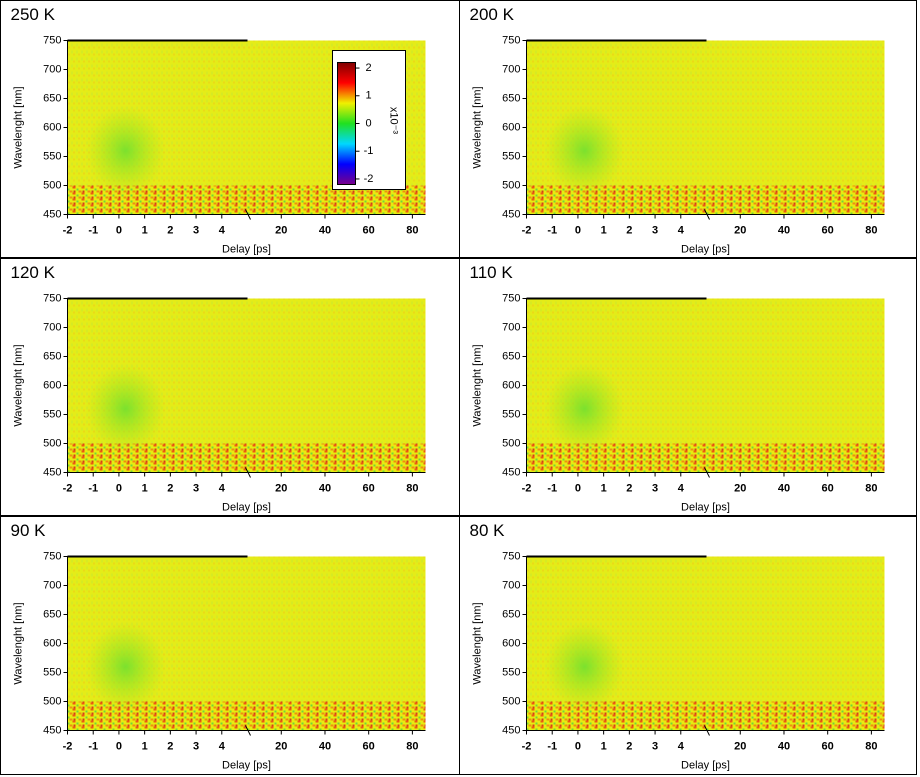 The height and width of the screenshot is (777, 920). Describe the element at coordinates (33, 272) in the screenshot. I see `panel-title: 120 K` at that location.